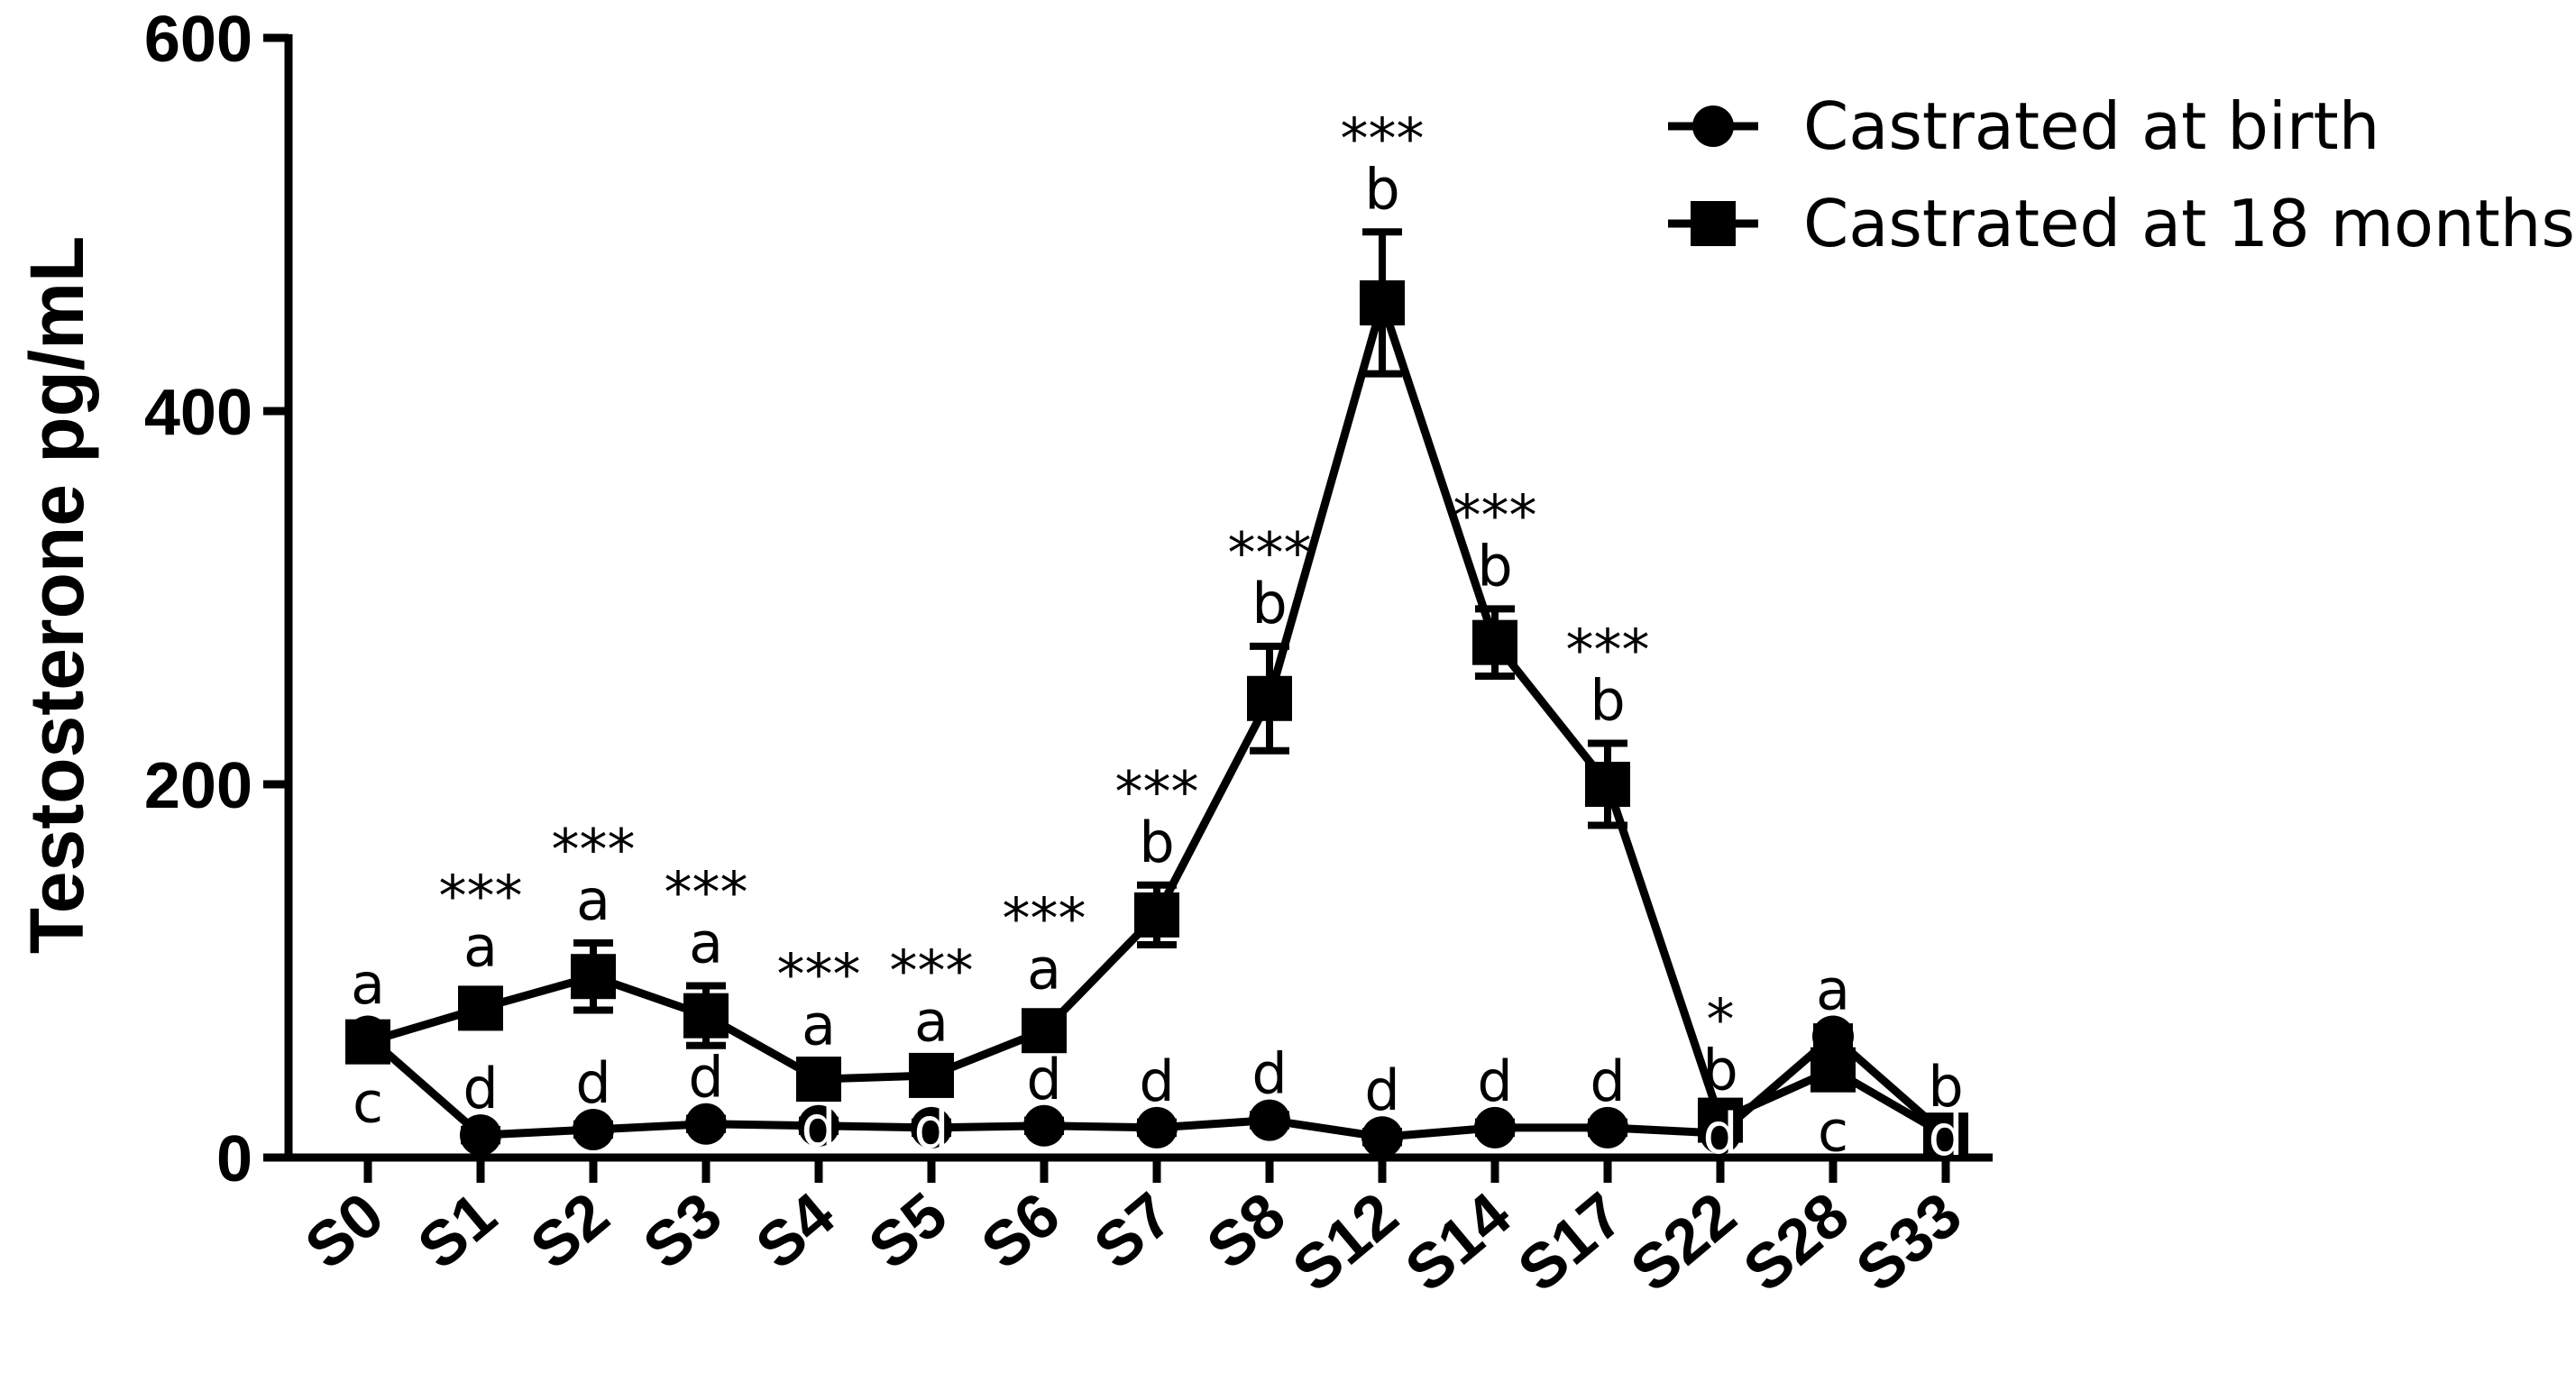 Image resolution: width=2576 pixels, height=1382 pixels. What do you see at coordinates (2121, 174) in the screenshot?
I see `legend: Castrated at birth Castrated at 18 months` at bounding box center [2121, 174].